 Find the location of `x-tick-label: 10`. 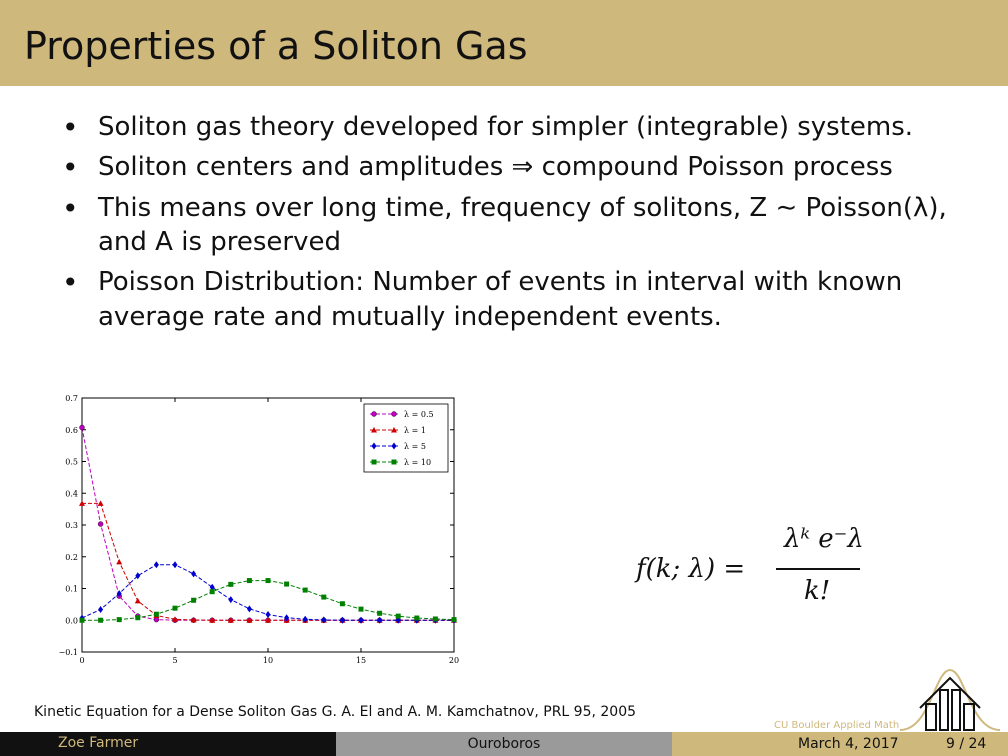

x-tick-label: 10 is located at coordinates (268, 660).